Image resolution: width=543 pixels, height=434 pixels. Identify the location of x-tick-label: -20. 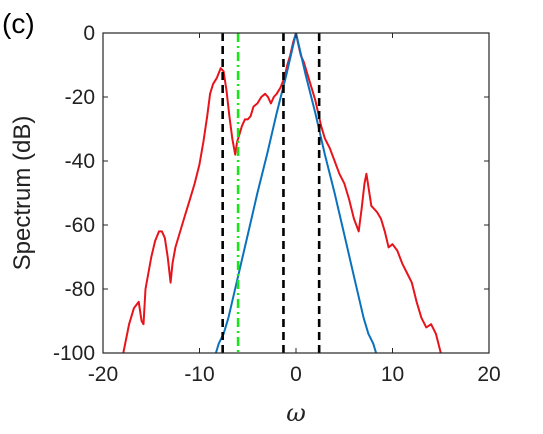
(103, 374).